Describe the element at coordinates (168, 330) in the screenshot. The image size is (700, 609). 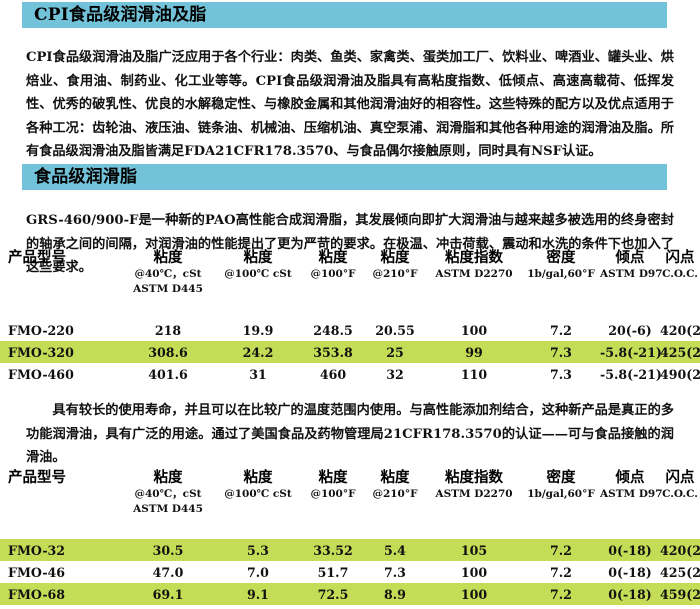
I see `table-cell-value: 218` at that location.